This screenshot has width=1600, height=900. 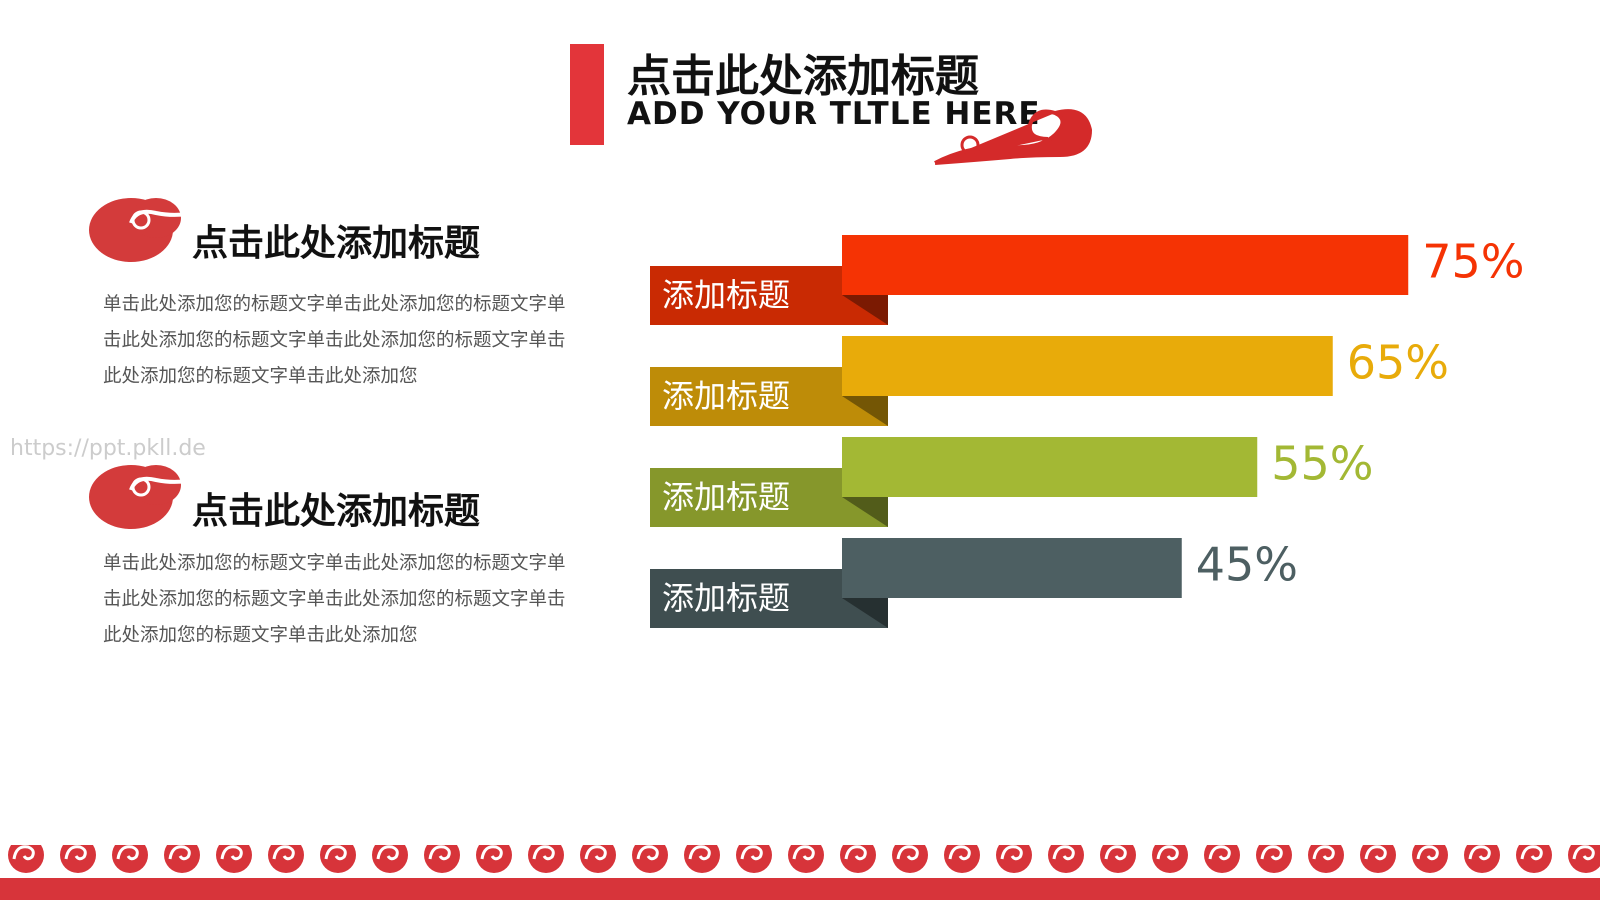 What do you see at coordinates (1473, 262) in the screenshot?
I see `value-label: 75%` at bounding box center [1473, 262].